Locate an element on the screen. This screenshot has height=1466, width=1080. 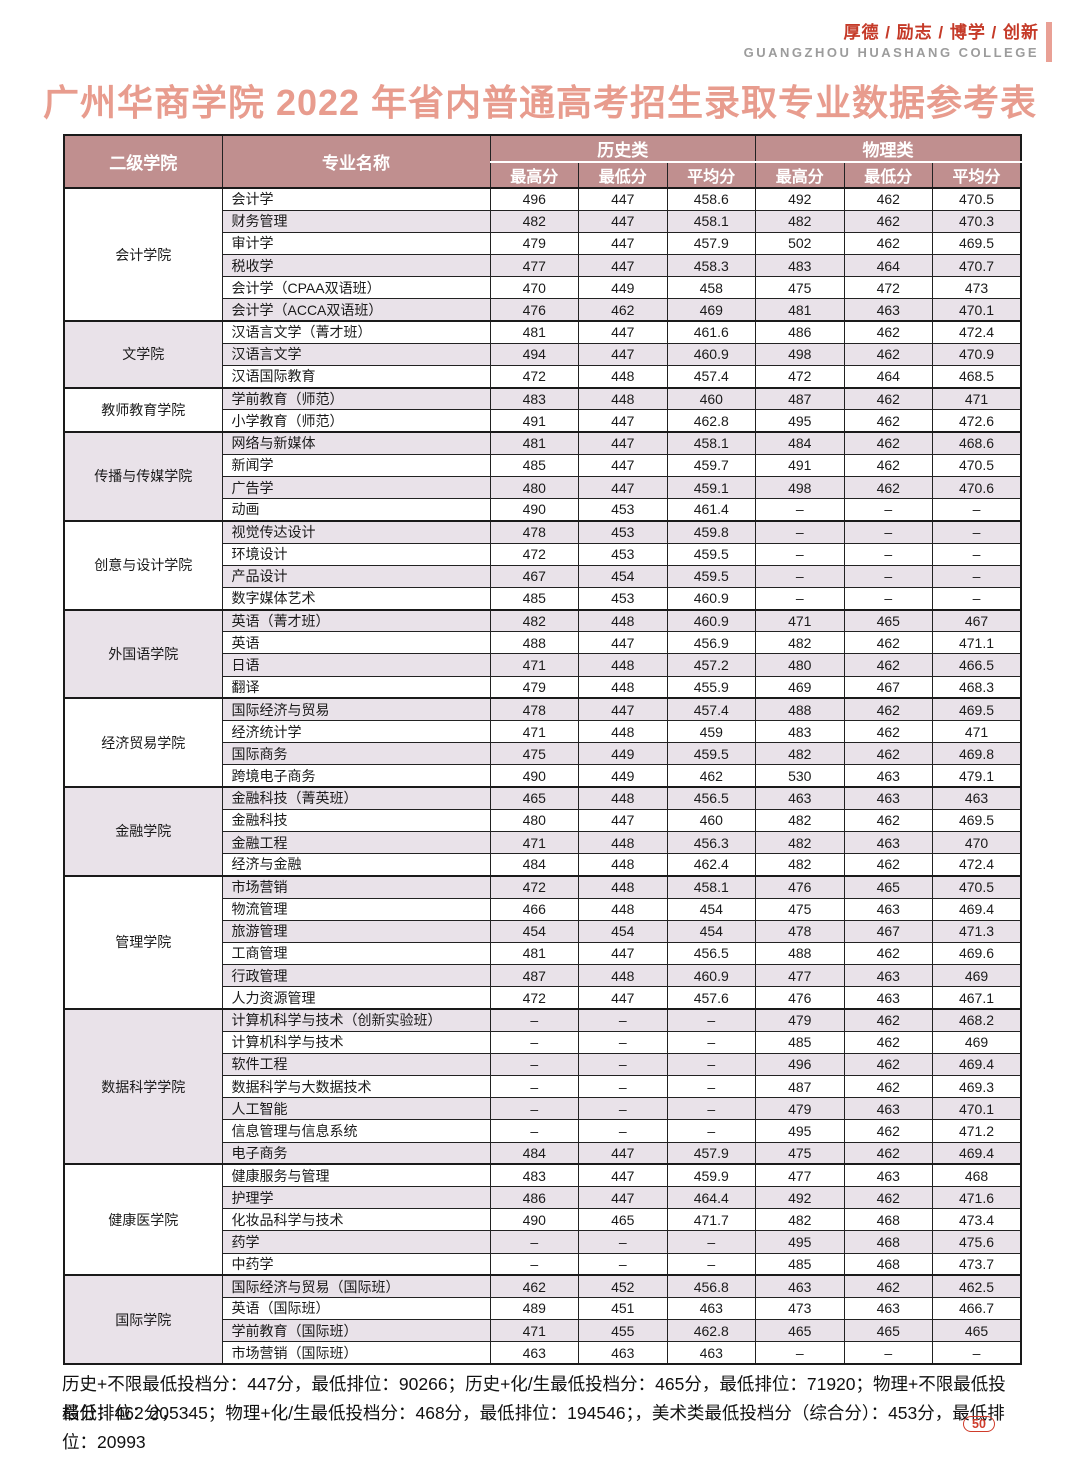
major-cell: 金融科技 is located at coordinates (356, 820).